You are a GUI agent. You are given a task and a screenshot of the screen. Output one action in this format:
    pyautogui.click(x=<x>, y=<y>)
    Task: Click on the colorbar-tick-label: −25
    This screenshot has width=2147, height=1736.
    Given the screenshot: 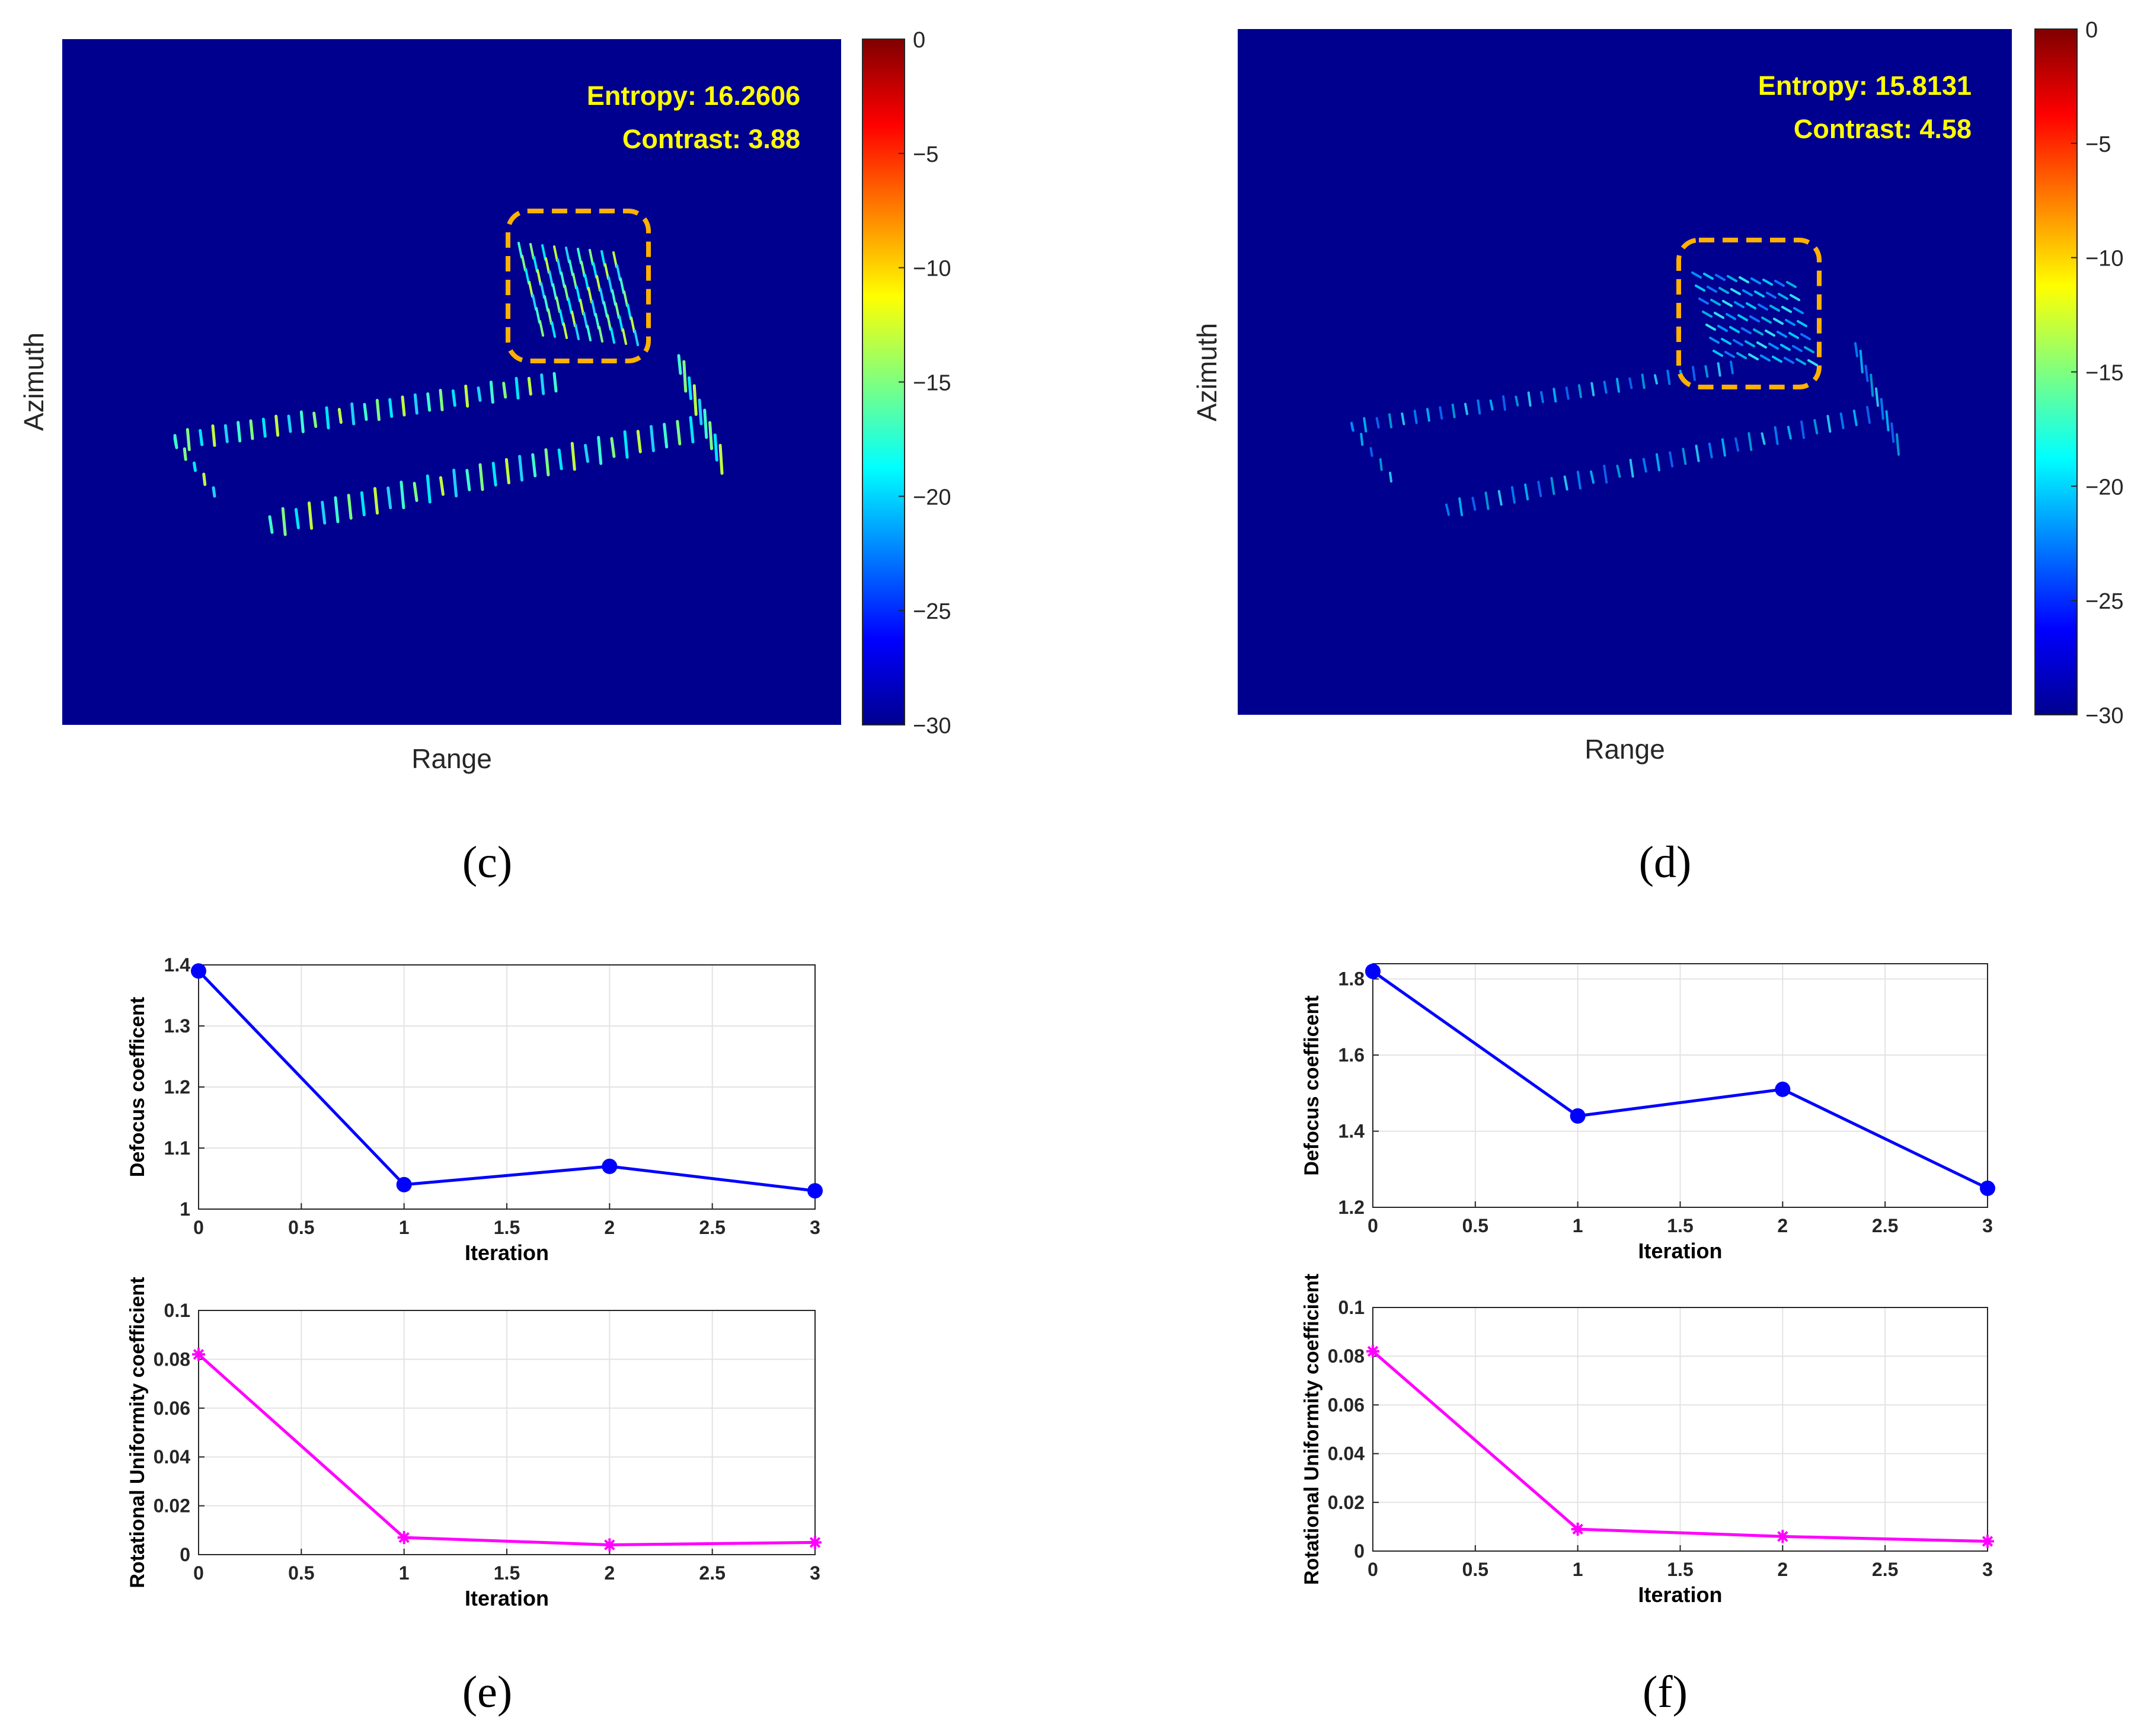 What is the action you would take?
    pyautogui.click(x=2104, y=601)
    